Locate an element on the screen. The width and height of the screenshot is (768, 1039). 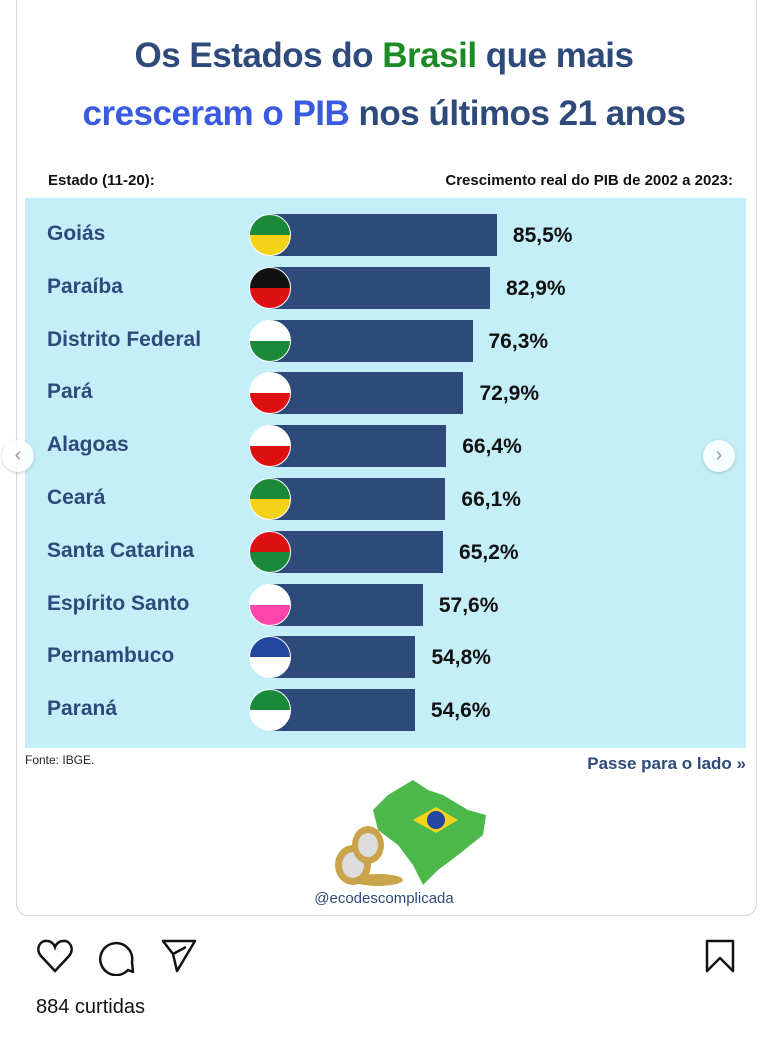
title-text: que mais is located at coordinates (555, 55).